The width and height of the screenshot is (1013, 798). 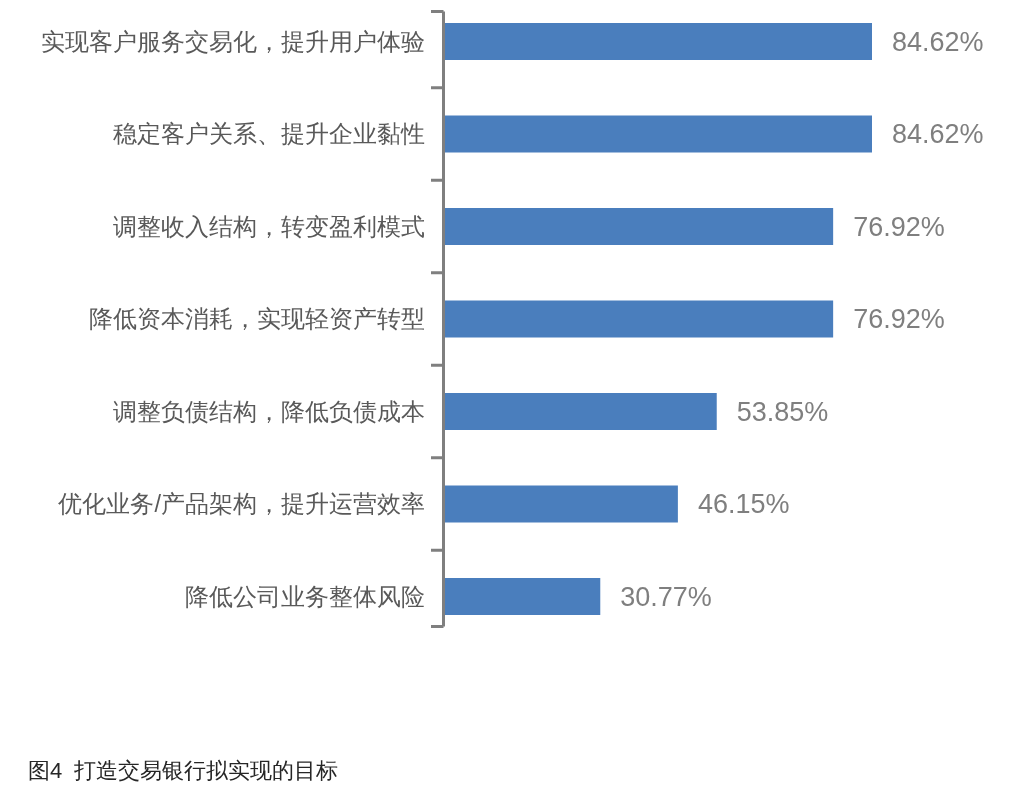 What do you see at coordinates (666, 596) in the screenshot?
I see `data-label: 30.77%` at bounding box center [666, 596].